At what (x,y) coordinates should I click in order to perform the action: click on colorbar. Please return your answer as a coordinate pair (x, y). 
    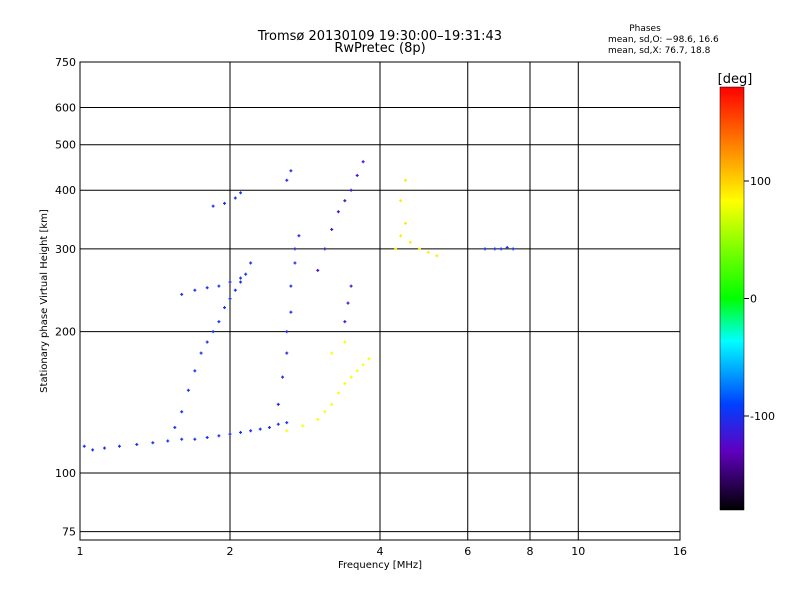
    Looking at the image, I should click on (732, 298).